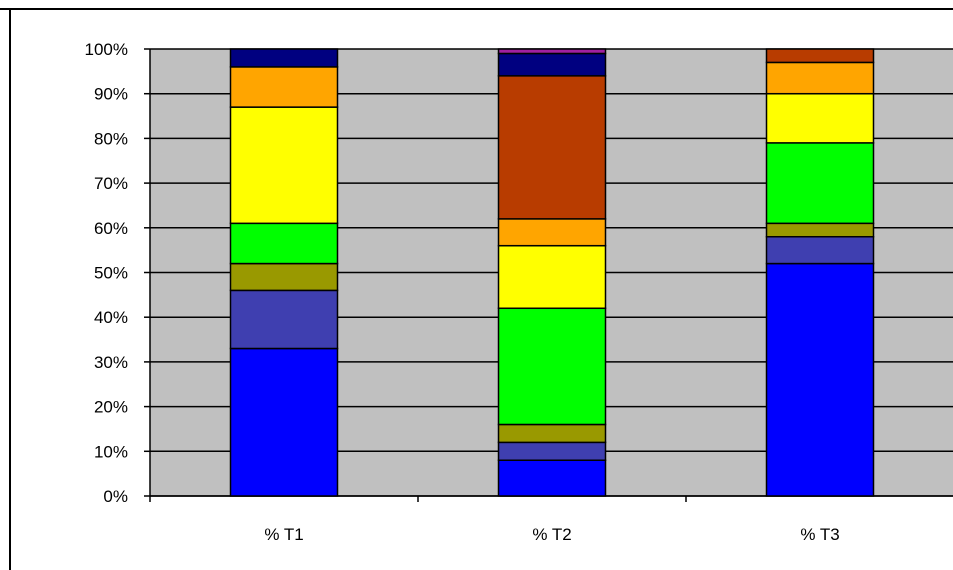  Describe the element at coordinates (111, 317) in the screenshot. I see `y-tick-label: 40%` at that location.